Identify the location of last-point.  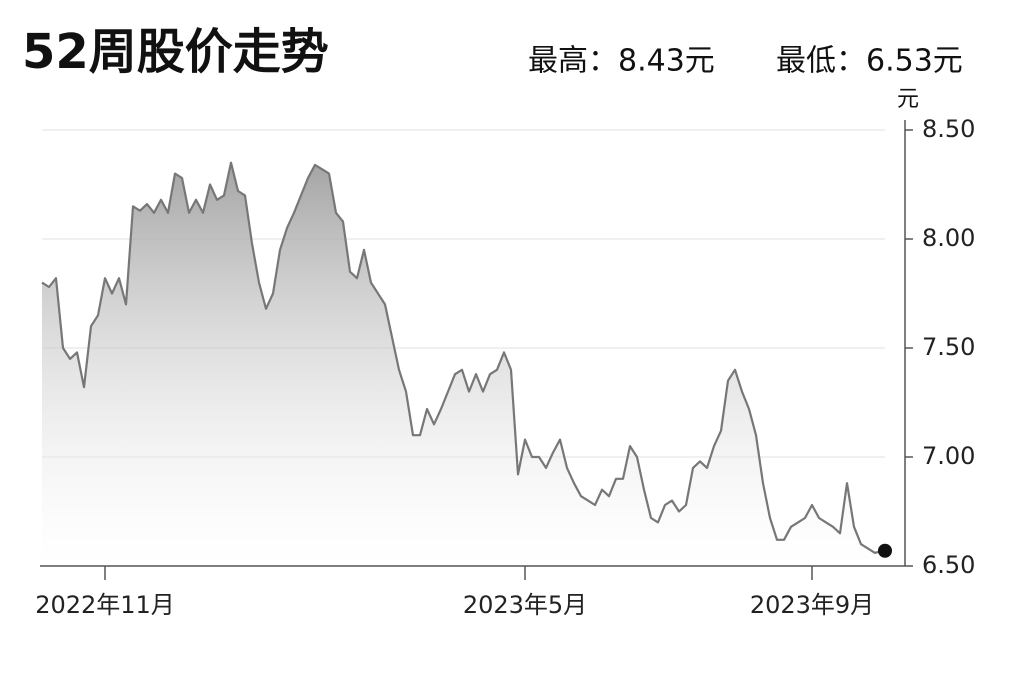
(885, 550).